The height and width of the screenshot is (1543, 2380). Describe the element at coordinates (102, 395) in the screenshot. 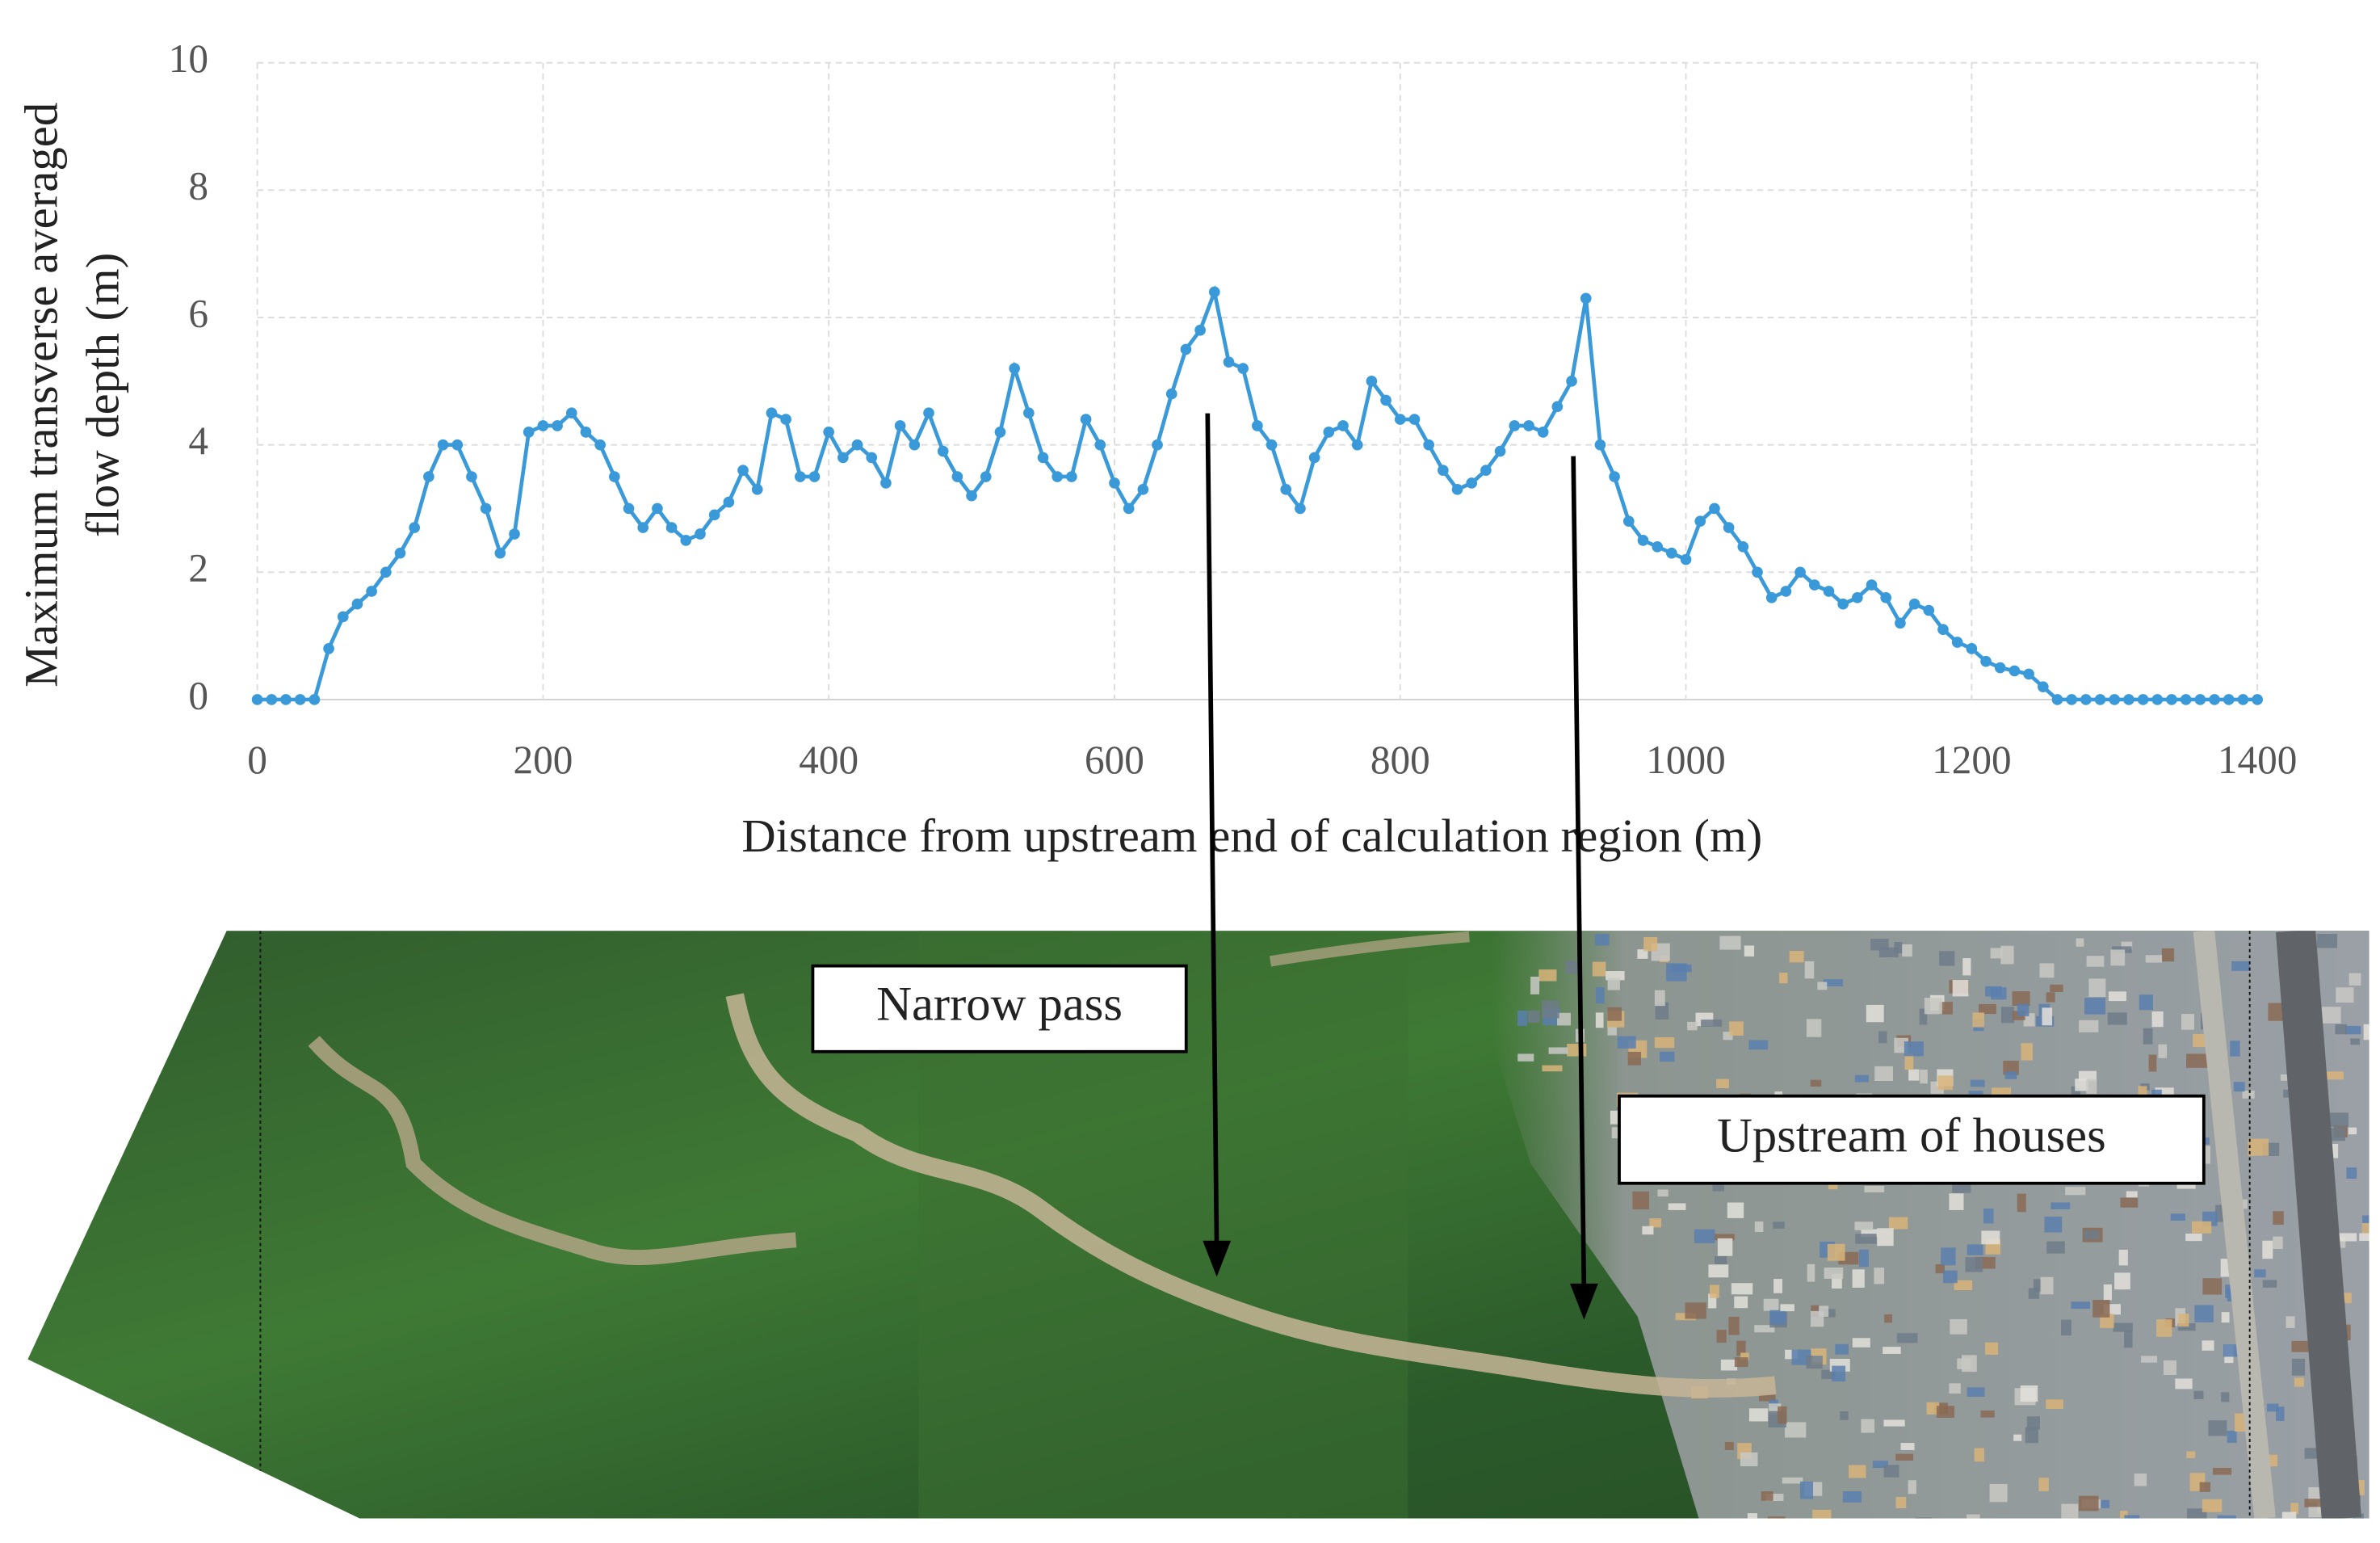

I see `y-axis-label: flow depth (m)` at that location.